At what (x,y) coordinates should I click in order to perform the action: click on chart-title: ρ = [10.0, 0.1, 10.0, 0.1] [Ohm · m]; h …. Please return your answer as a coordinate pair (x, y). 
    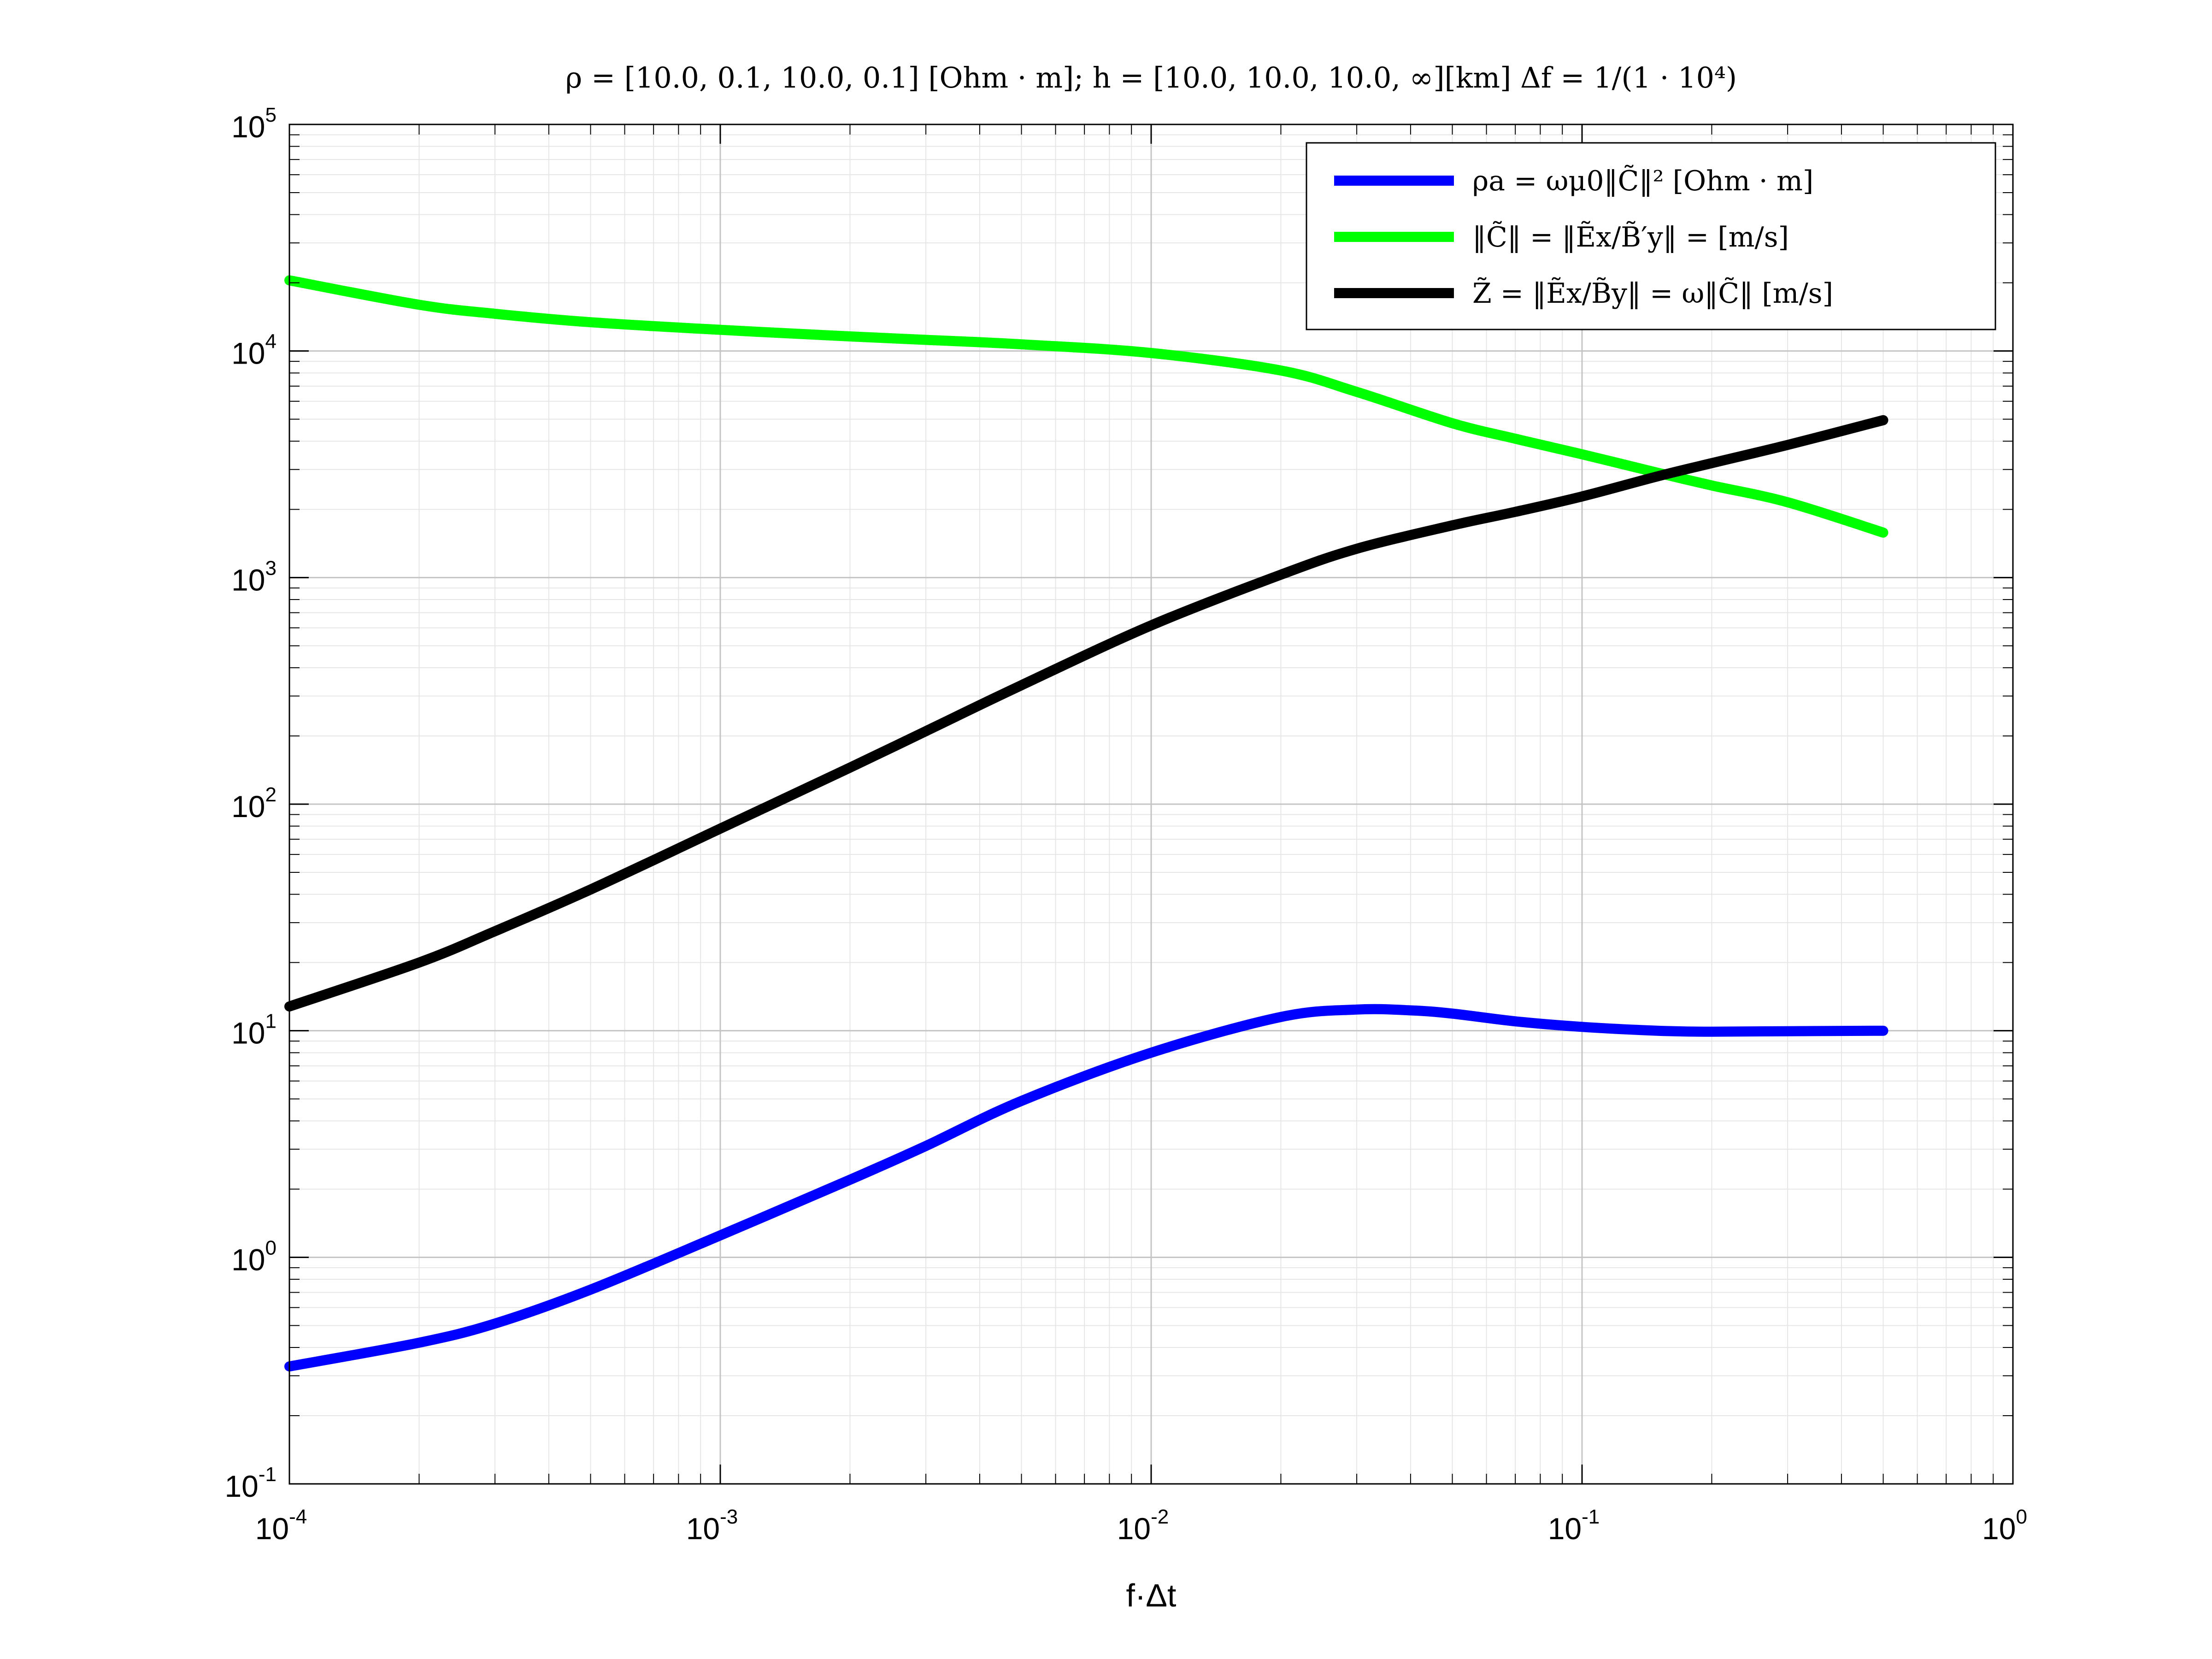
    Looking at the image, I should click on (1151, 77).